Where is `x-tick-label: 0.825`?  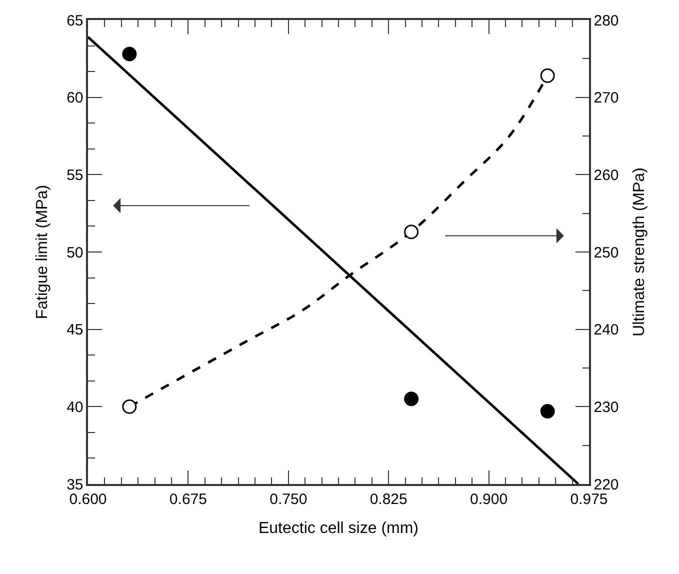 x-tick-label: 0.825 is located at coordinates (389, 499).